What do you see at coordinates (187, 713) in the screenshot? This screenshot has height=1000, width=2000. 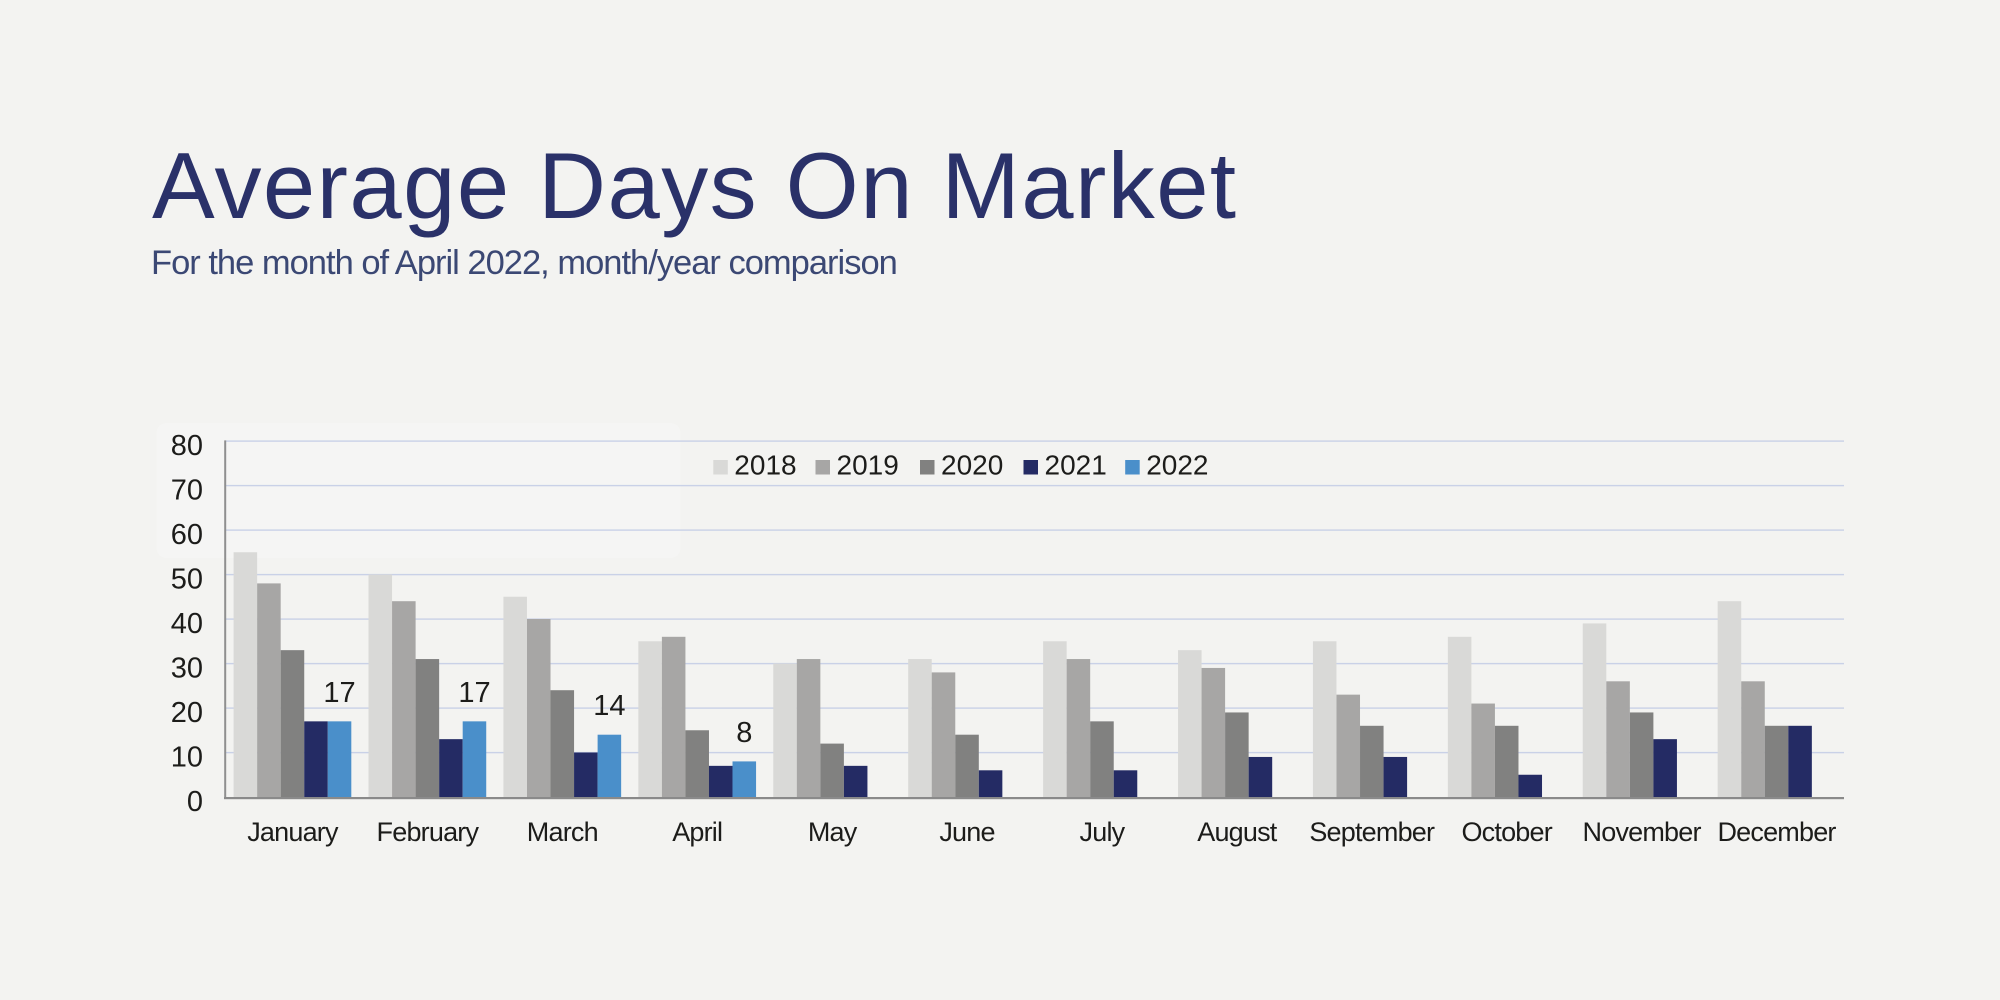 I see `svg-text: 20` at bounding box center [187, 713].